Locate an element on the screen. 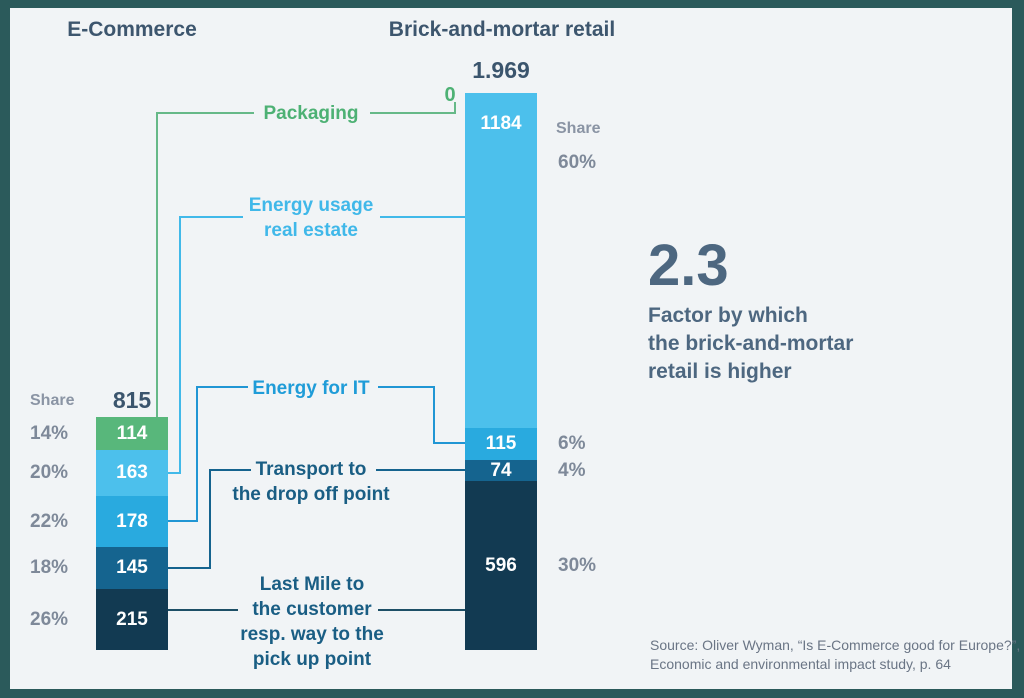 The image size is (1024, 698). share-percent: 18% is located at coordinates (49, 567).